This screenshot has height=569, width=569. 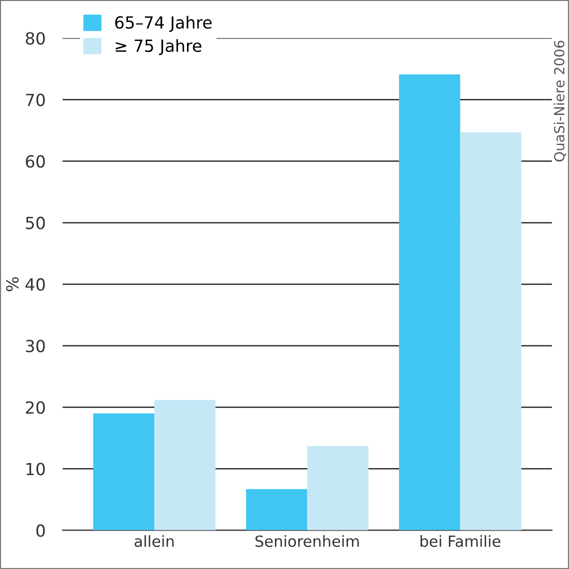 I want to click on y-tick-label: 80, so click(x=35, y=38).